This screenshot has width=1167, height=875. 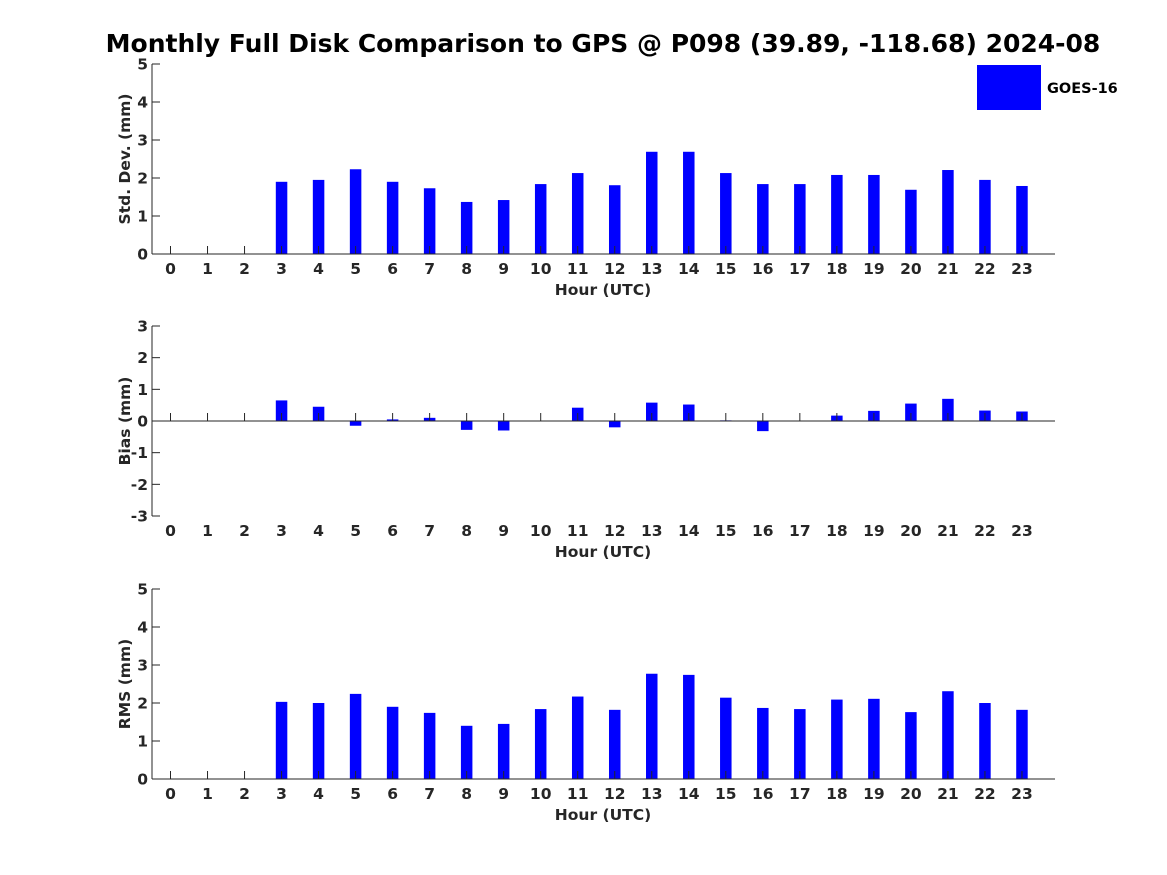 I want to click on y-axis-label: RMS (mm), so click(x=125, y=684).